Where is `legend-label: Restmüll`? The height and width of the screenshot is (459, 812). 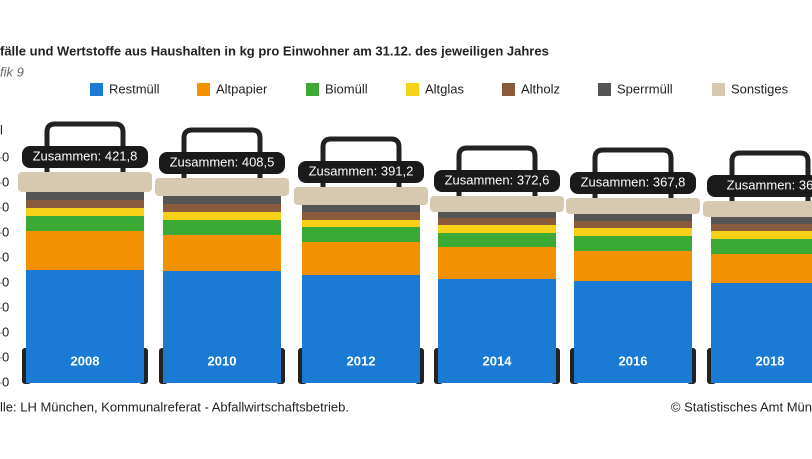
legend-label: Restmüll is located at coordinates (134, 88).